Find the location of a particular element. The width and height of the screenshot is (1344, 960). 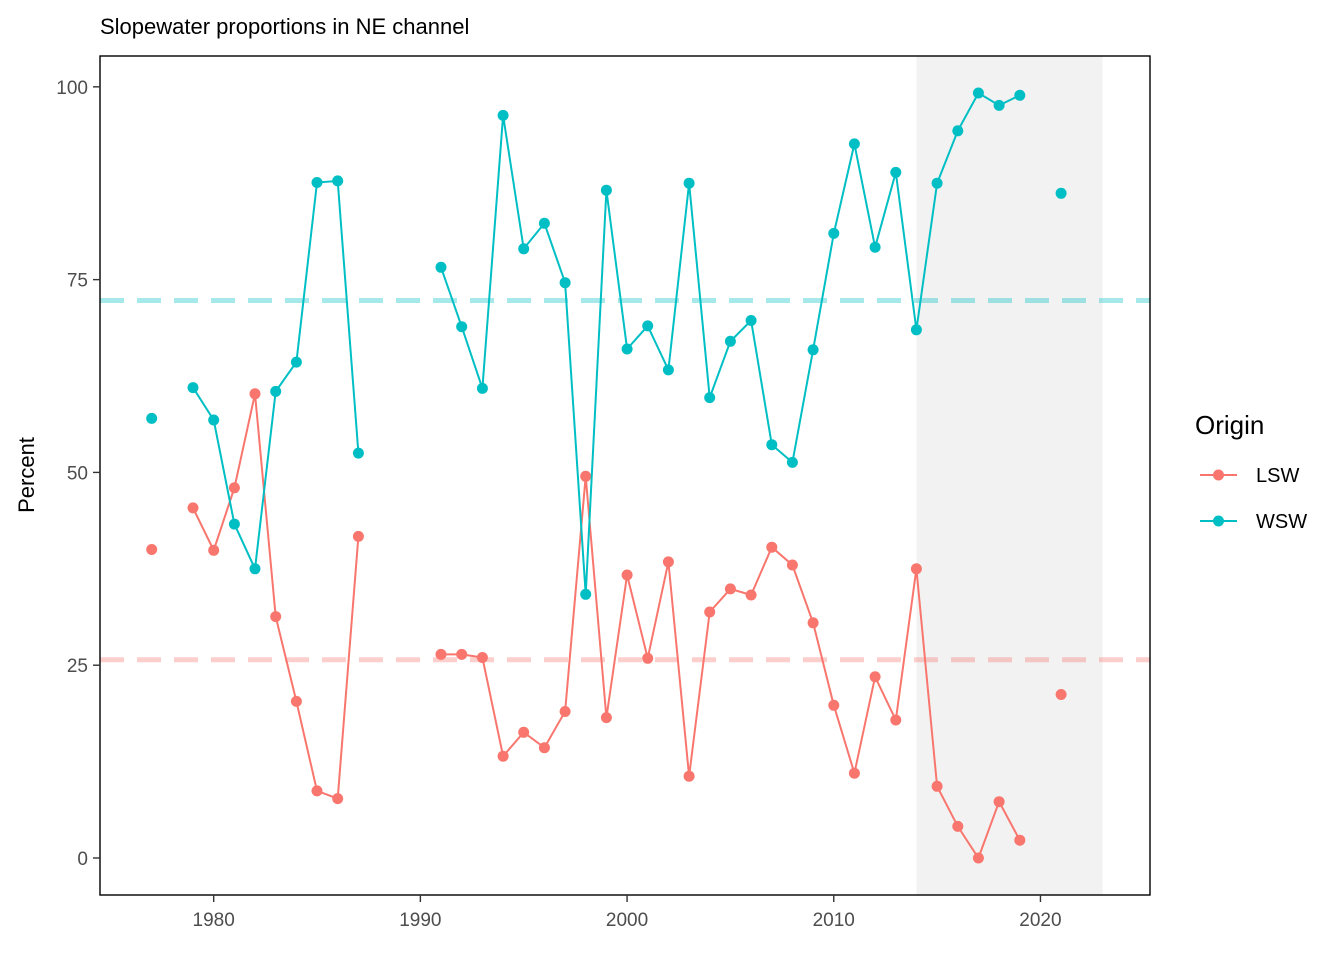

data-point-wsw-1979 is located at coordinates (193, 388).